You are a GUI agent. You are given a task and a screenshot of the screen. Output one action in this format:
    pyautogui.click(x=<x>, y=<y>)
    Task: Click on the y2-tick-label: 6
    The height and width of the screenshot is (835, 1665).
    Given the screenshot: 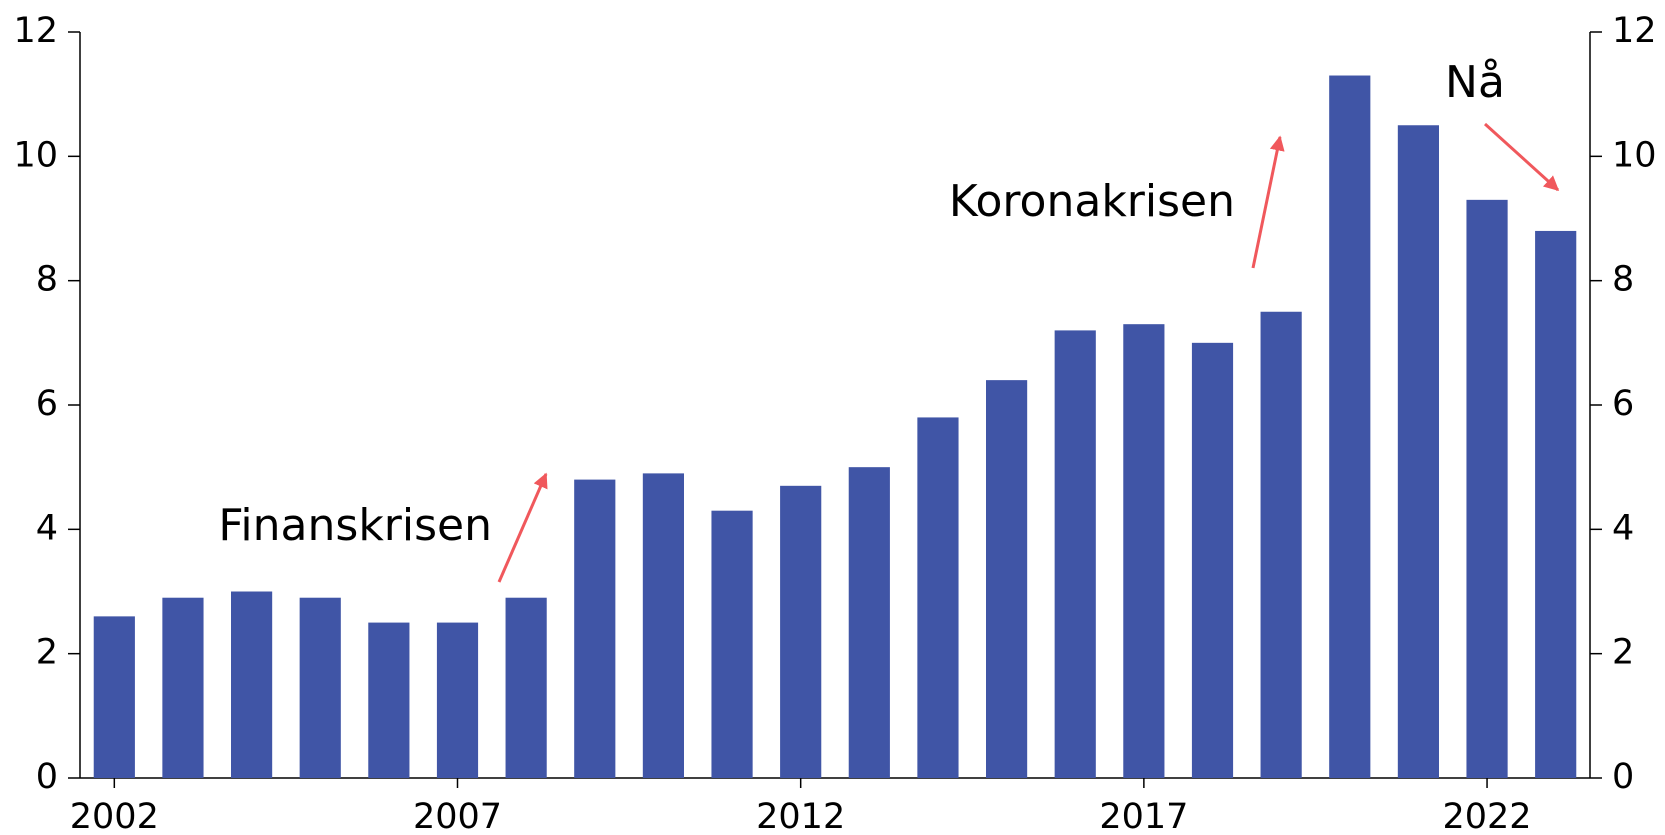 What is the action you would take?
    pyautogui.click(x=1623, y=404)
    